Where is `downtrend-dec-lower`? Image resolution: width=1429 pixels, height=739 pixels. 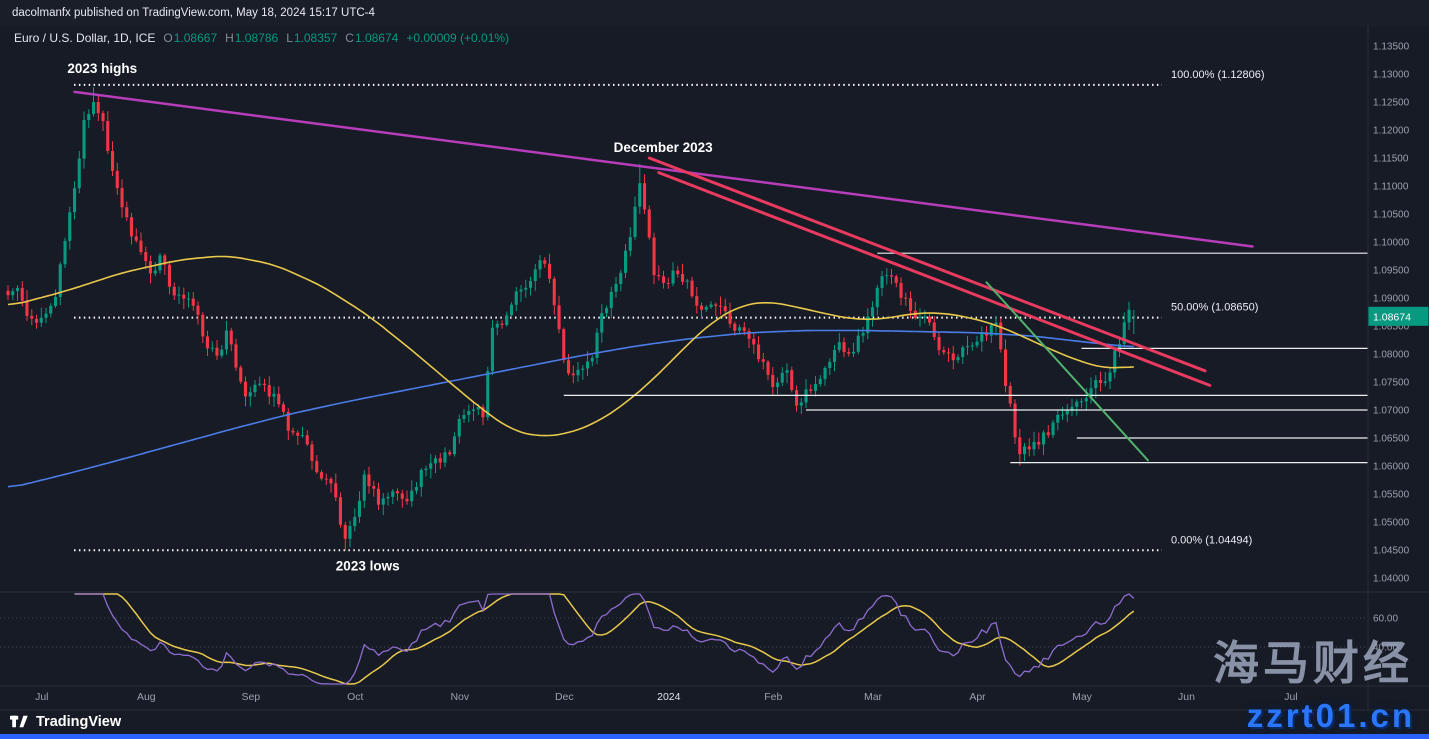 downtrend-dec-lower is located at coordinates (934, 279).